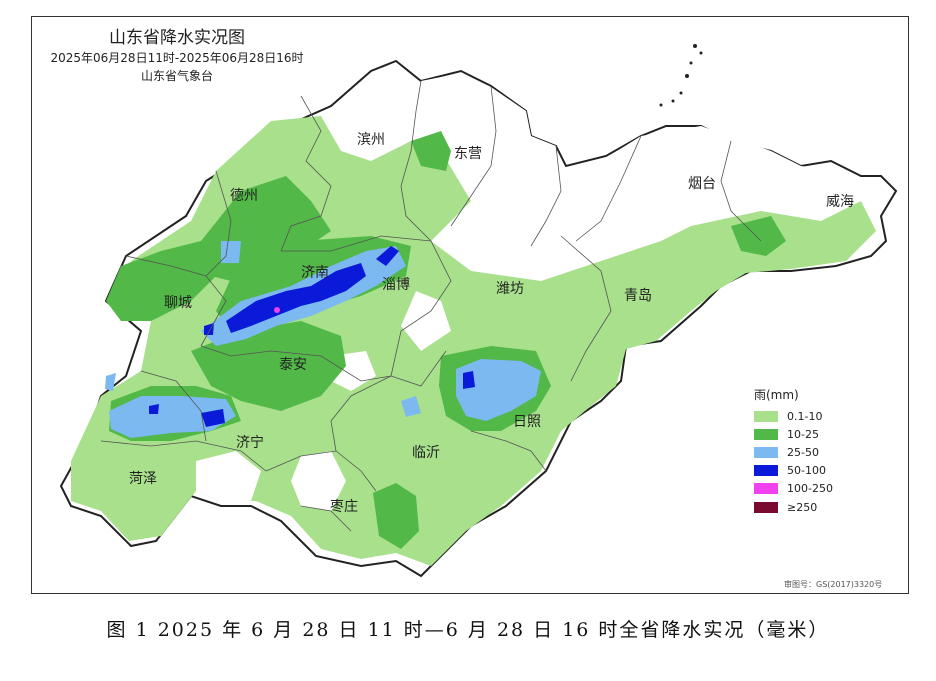  I want to click on legend-label: 25-50, so click(803, 452).